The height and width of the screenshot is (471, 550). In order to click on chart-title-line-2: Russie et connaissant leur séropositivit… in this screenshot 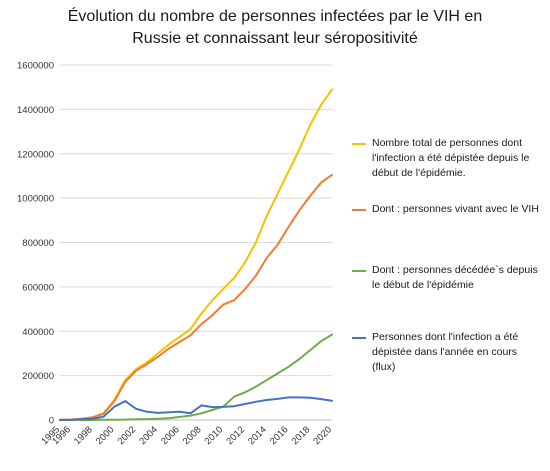, I will do `click(275, 38)`.